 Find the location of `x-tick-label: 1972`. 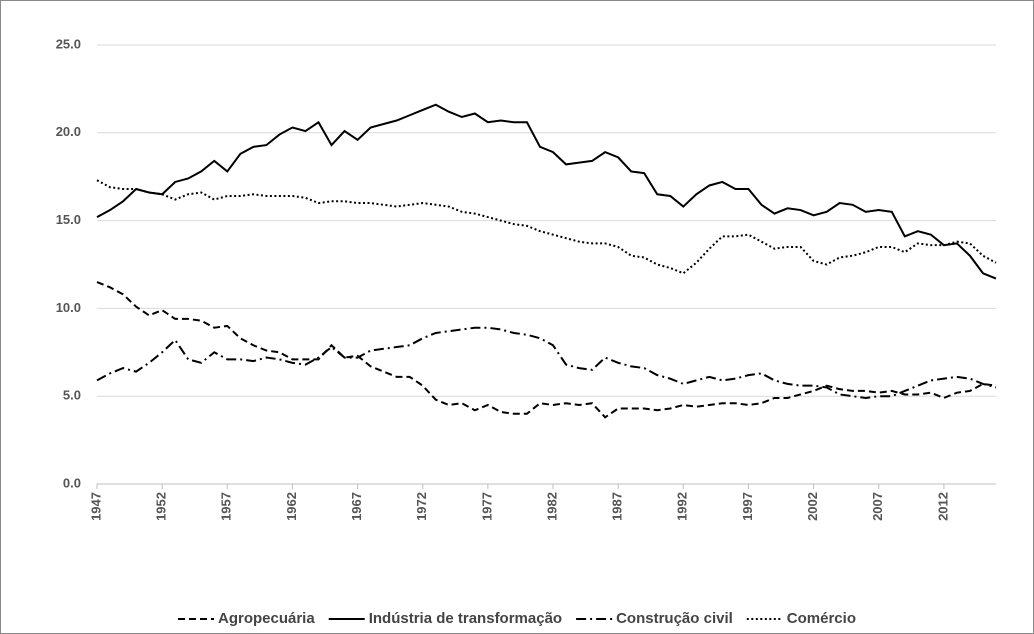

x-tick-label: 1972 is located at coordinates (421, 506).